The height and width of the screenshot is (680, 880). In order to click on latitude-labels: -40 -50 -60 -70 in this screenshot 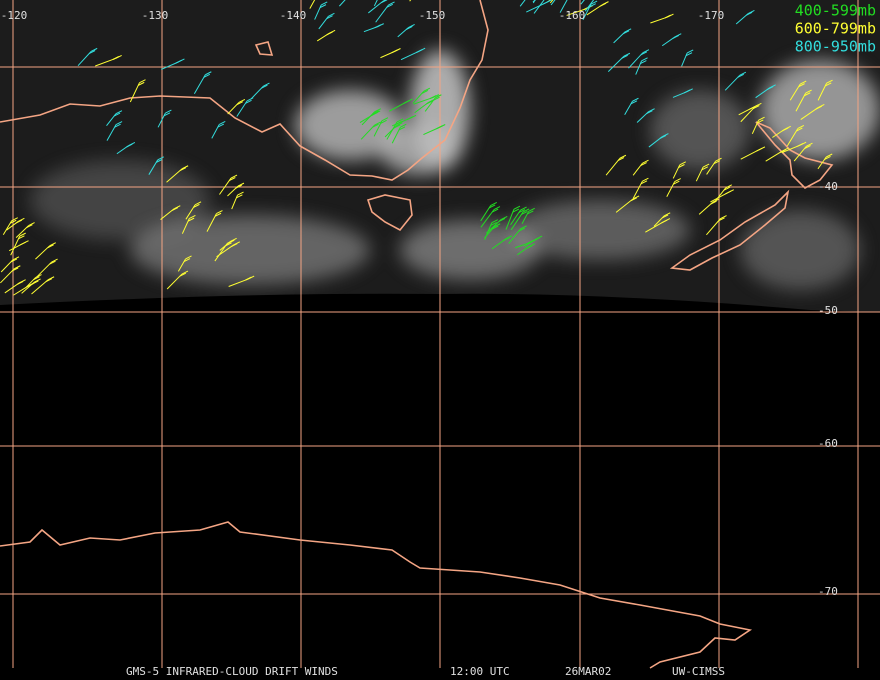, I will do `click(828, 389)`.